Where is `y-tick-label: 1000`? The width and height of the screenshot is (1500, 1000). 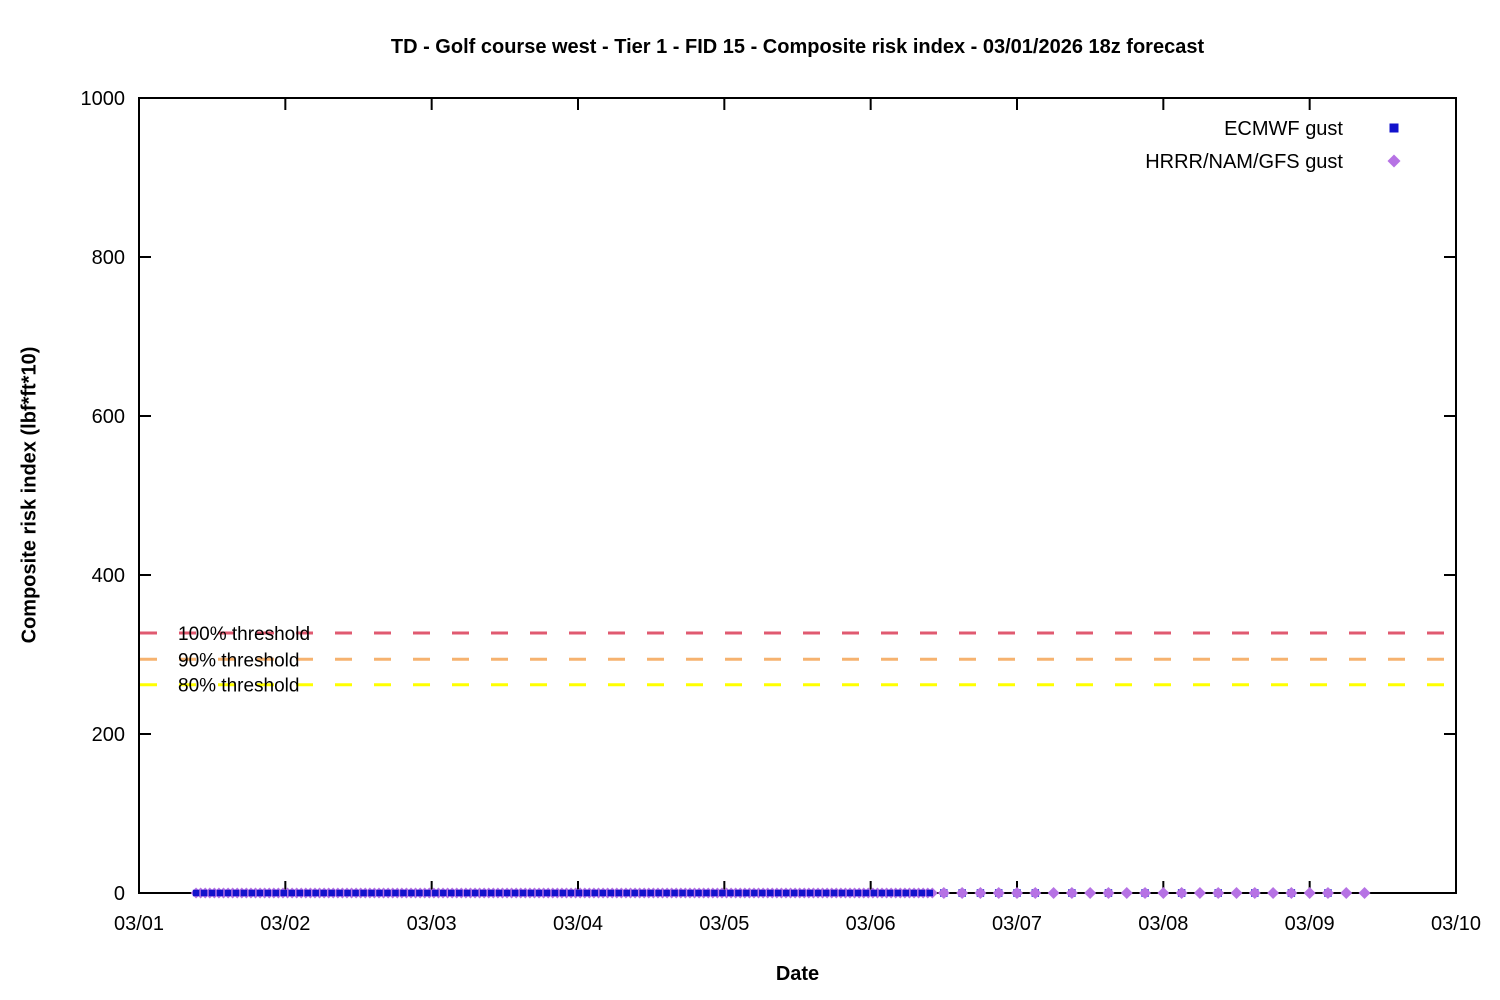
y-tick-label: 1000 is located at coordinates (103, 99).